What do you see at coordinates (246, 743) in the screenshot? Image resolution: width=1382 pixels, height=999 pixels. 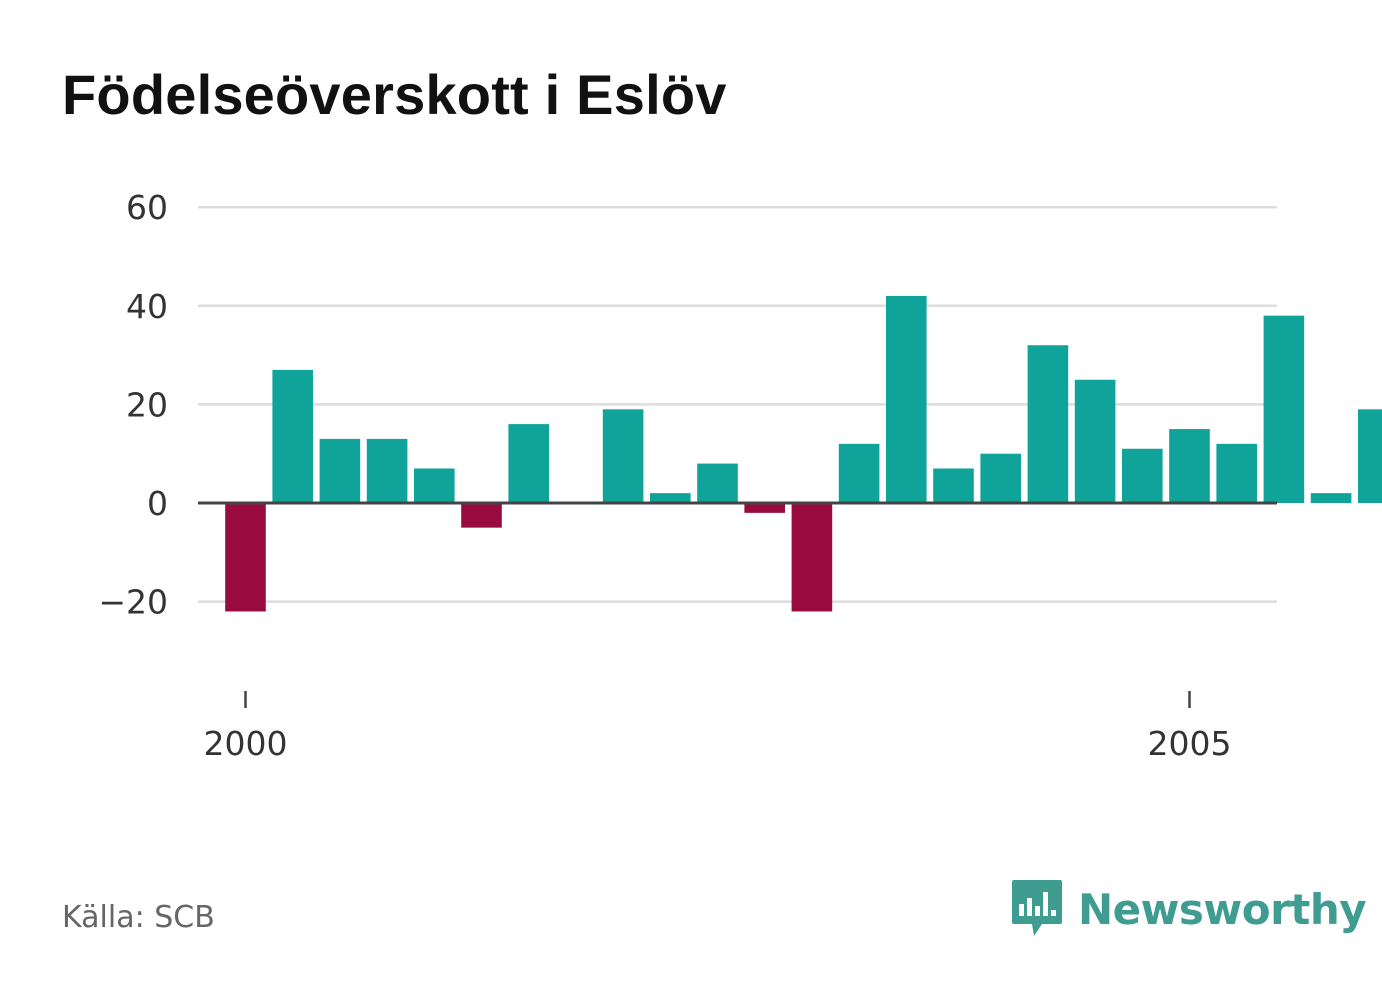 I see `x-tick-label: 2000` at bounding box center [246, 743].